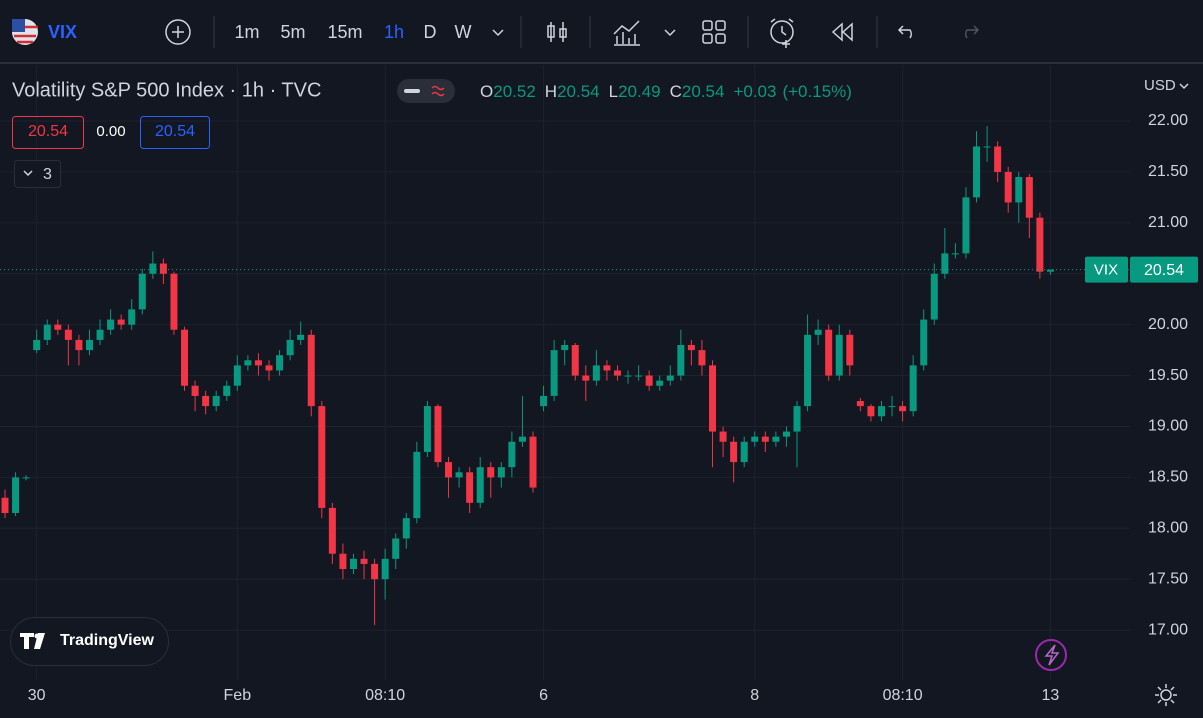 The width and height of the screenshot is (1203, 718). I want to click on alert-button, so click(782, 33).